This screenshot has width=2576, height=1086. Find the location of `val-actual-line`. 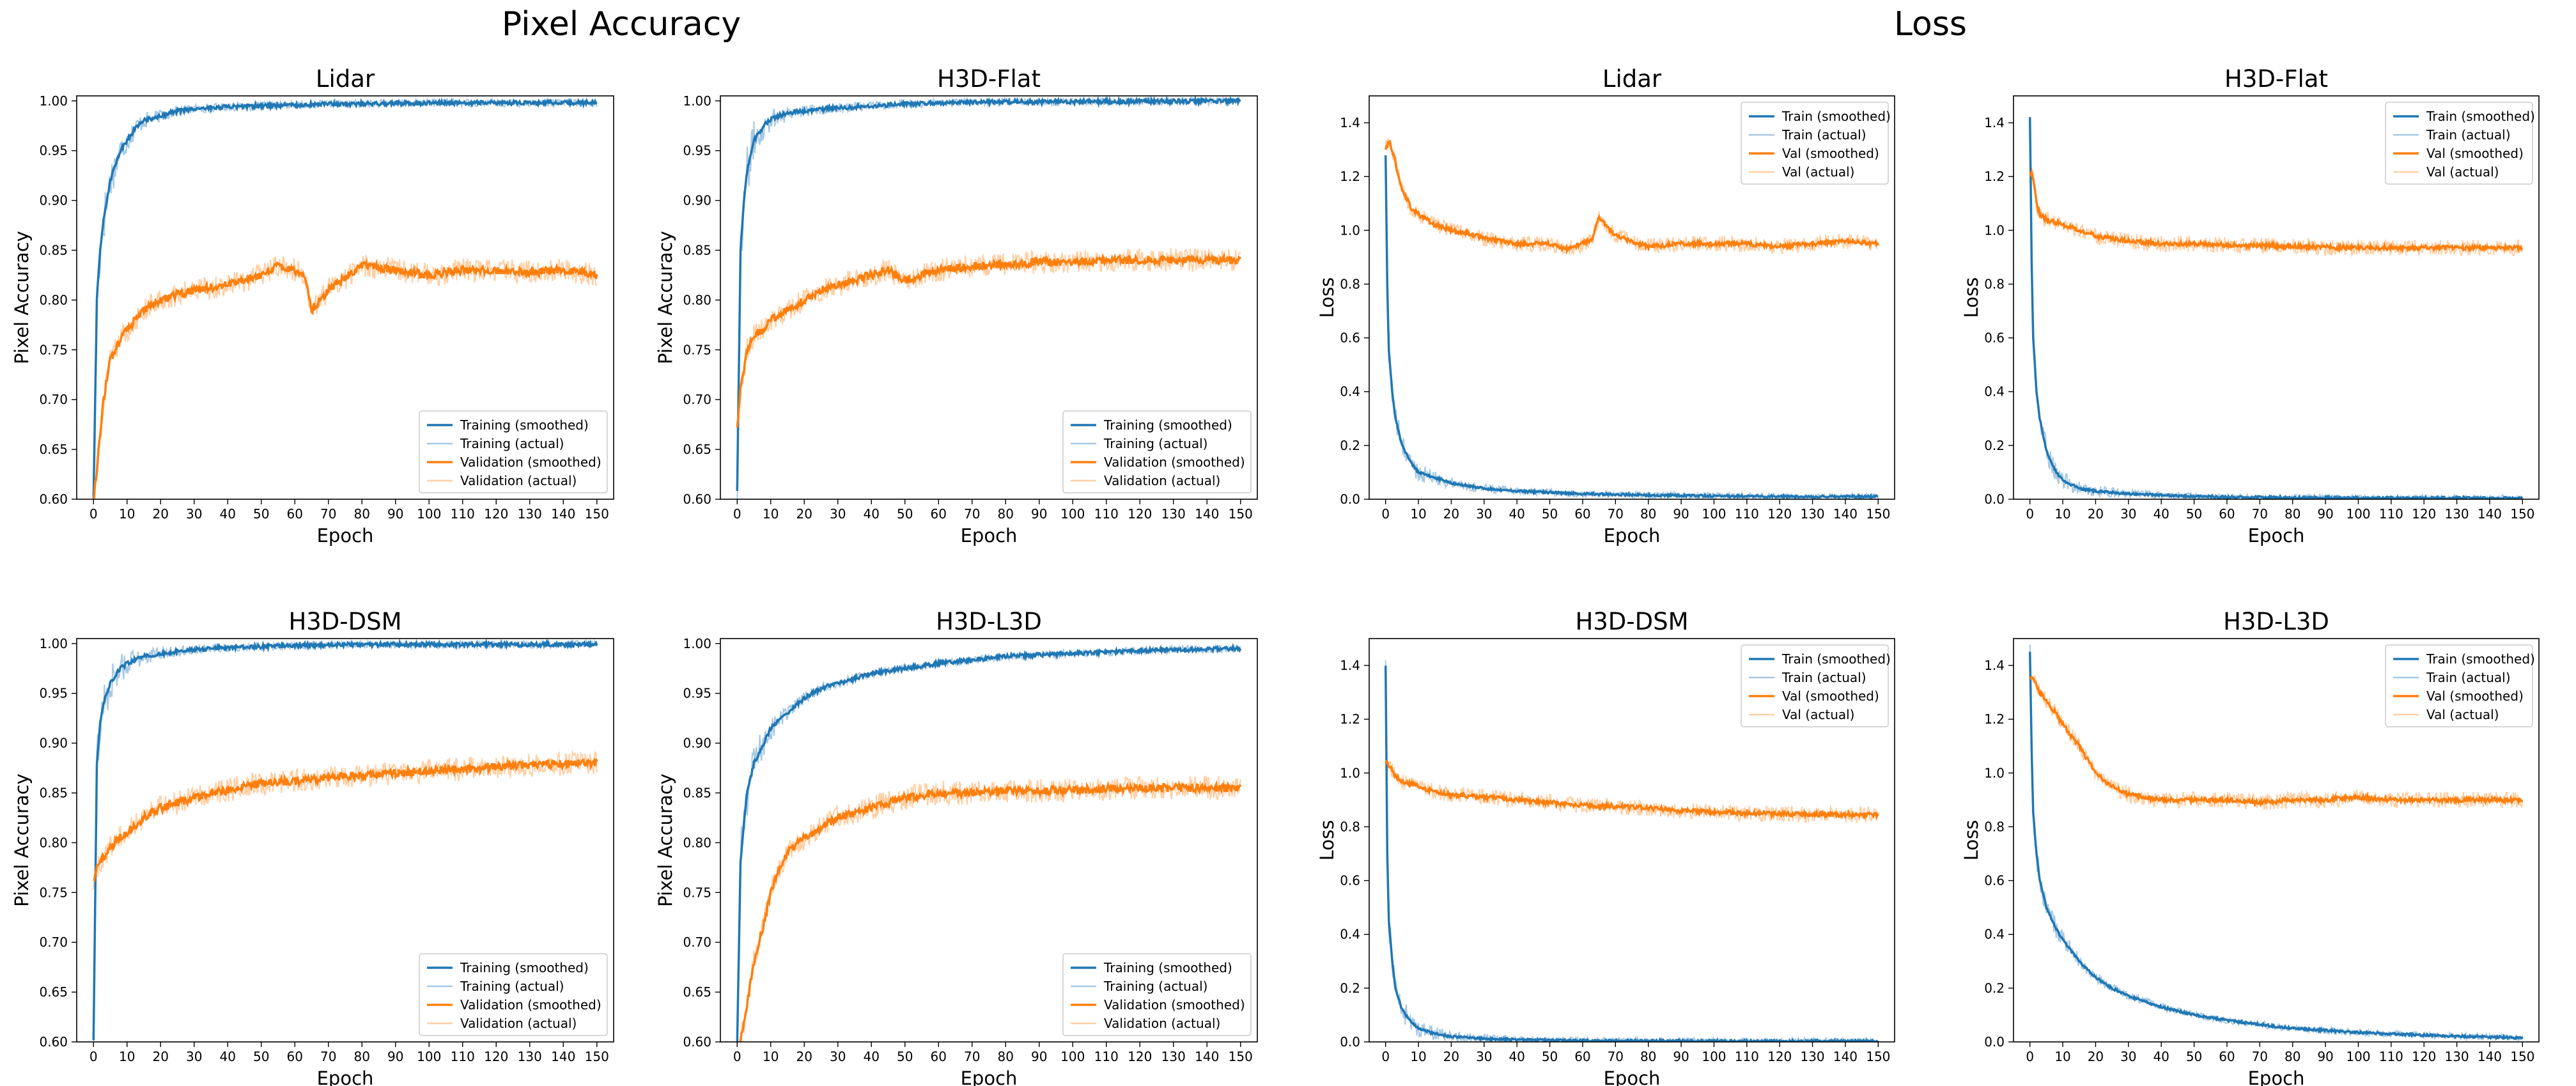

val-actual-line is located at coordinates (1632, 791).